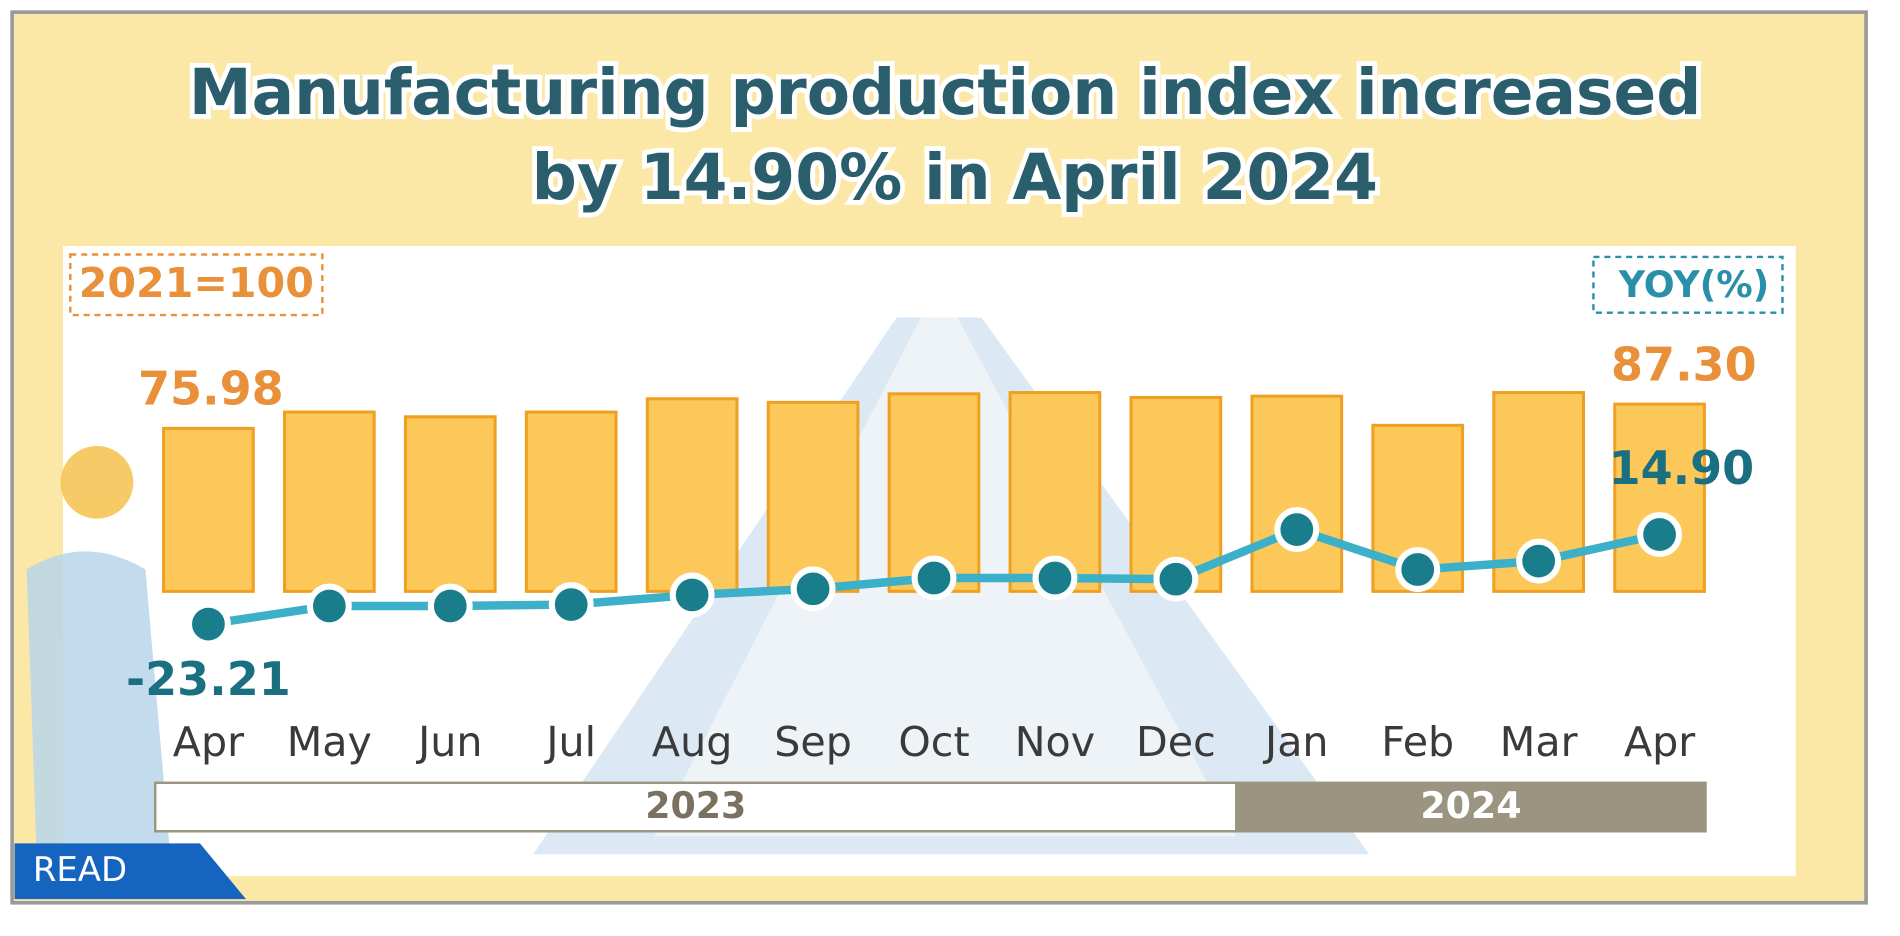 Image resolution: width=1900 pixels, height=936 pixels. What do you see at coordinates (1539, 742) in the screenshot?
I see `x-tick-label: Mar` at bounding box center [1539, 742].